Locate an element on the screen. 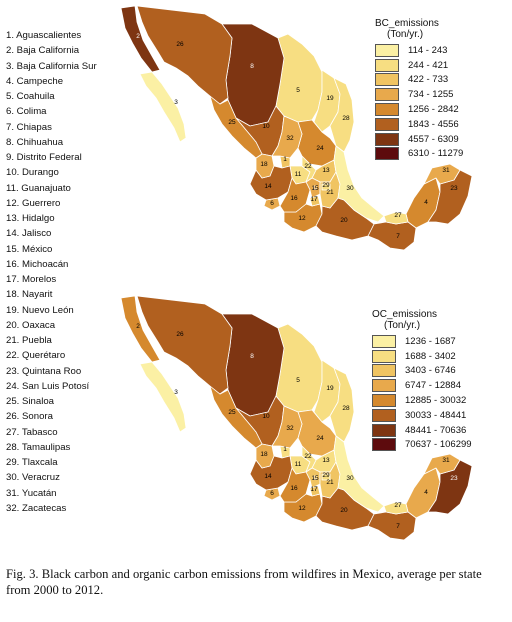 The height and width of the screenshot is (622, 512). state-number-label: 20 is located at coordinates (344, 510).